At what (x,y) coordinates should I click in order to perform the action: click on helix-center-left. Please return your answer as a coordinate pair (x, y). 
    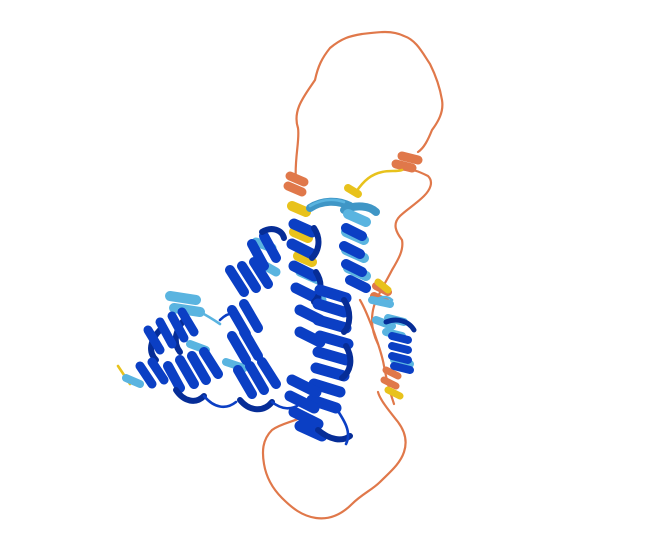
    Looking at the image, I should click on (254, 356).